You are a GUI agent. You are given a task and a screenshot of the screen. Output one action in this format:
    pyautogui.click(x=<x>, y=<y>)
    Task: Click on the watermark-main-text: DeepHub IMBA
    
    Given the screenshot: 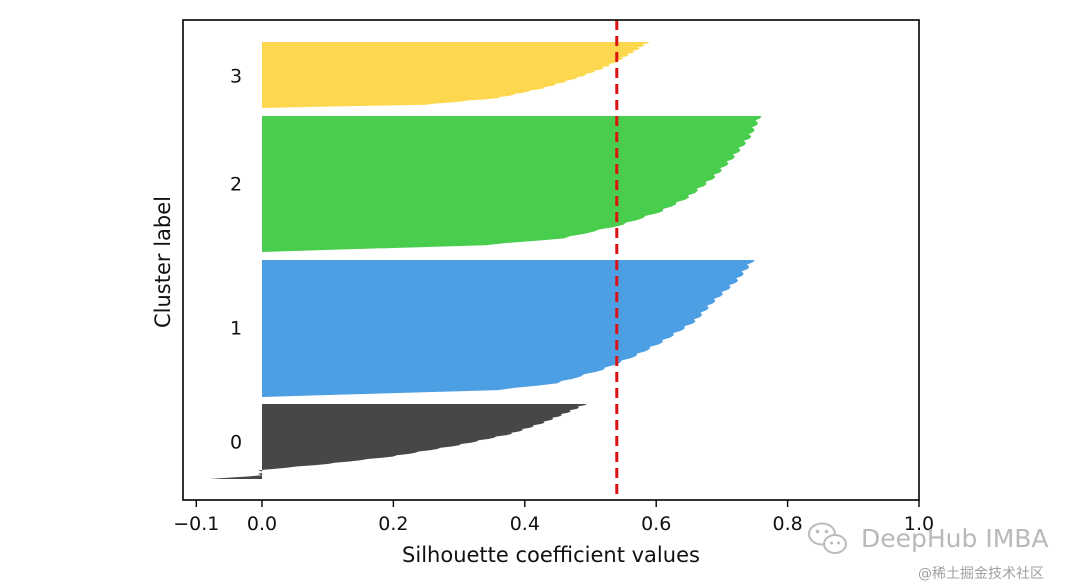 What is the action you would take?
    pyautogui.click(x=955, y=538)
    